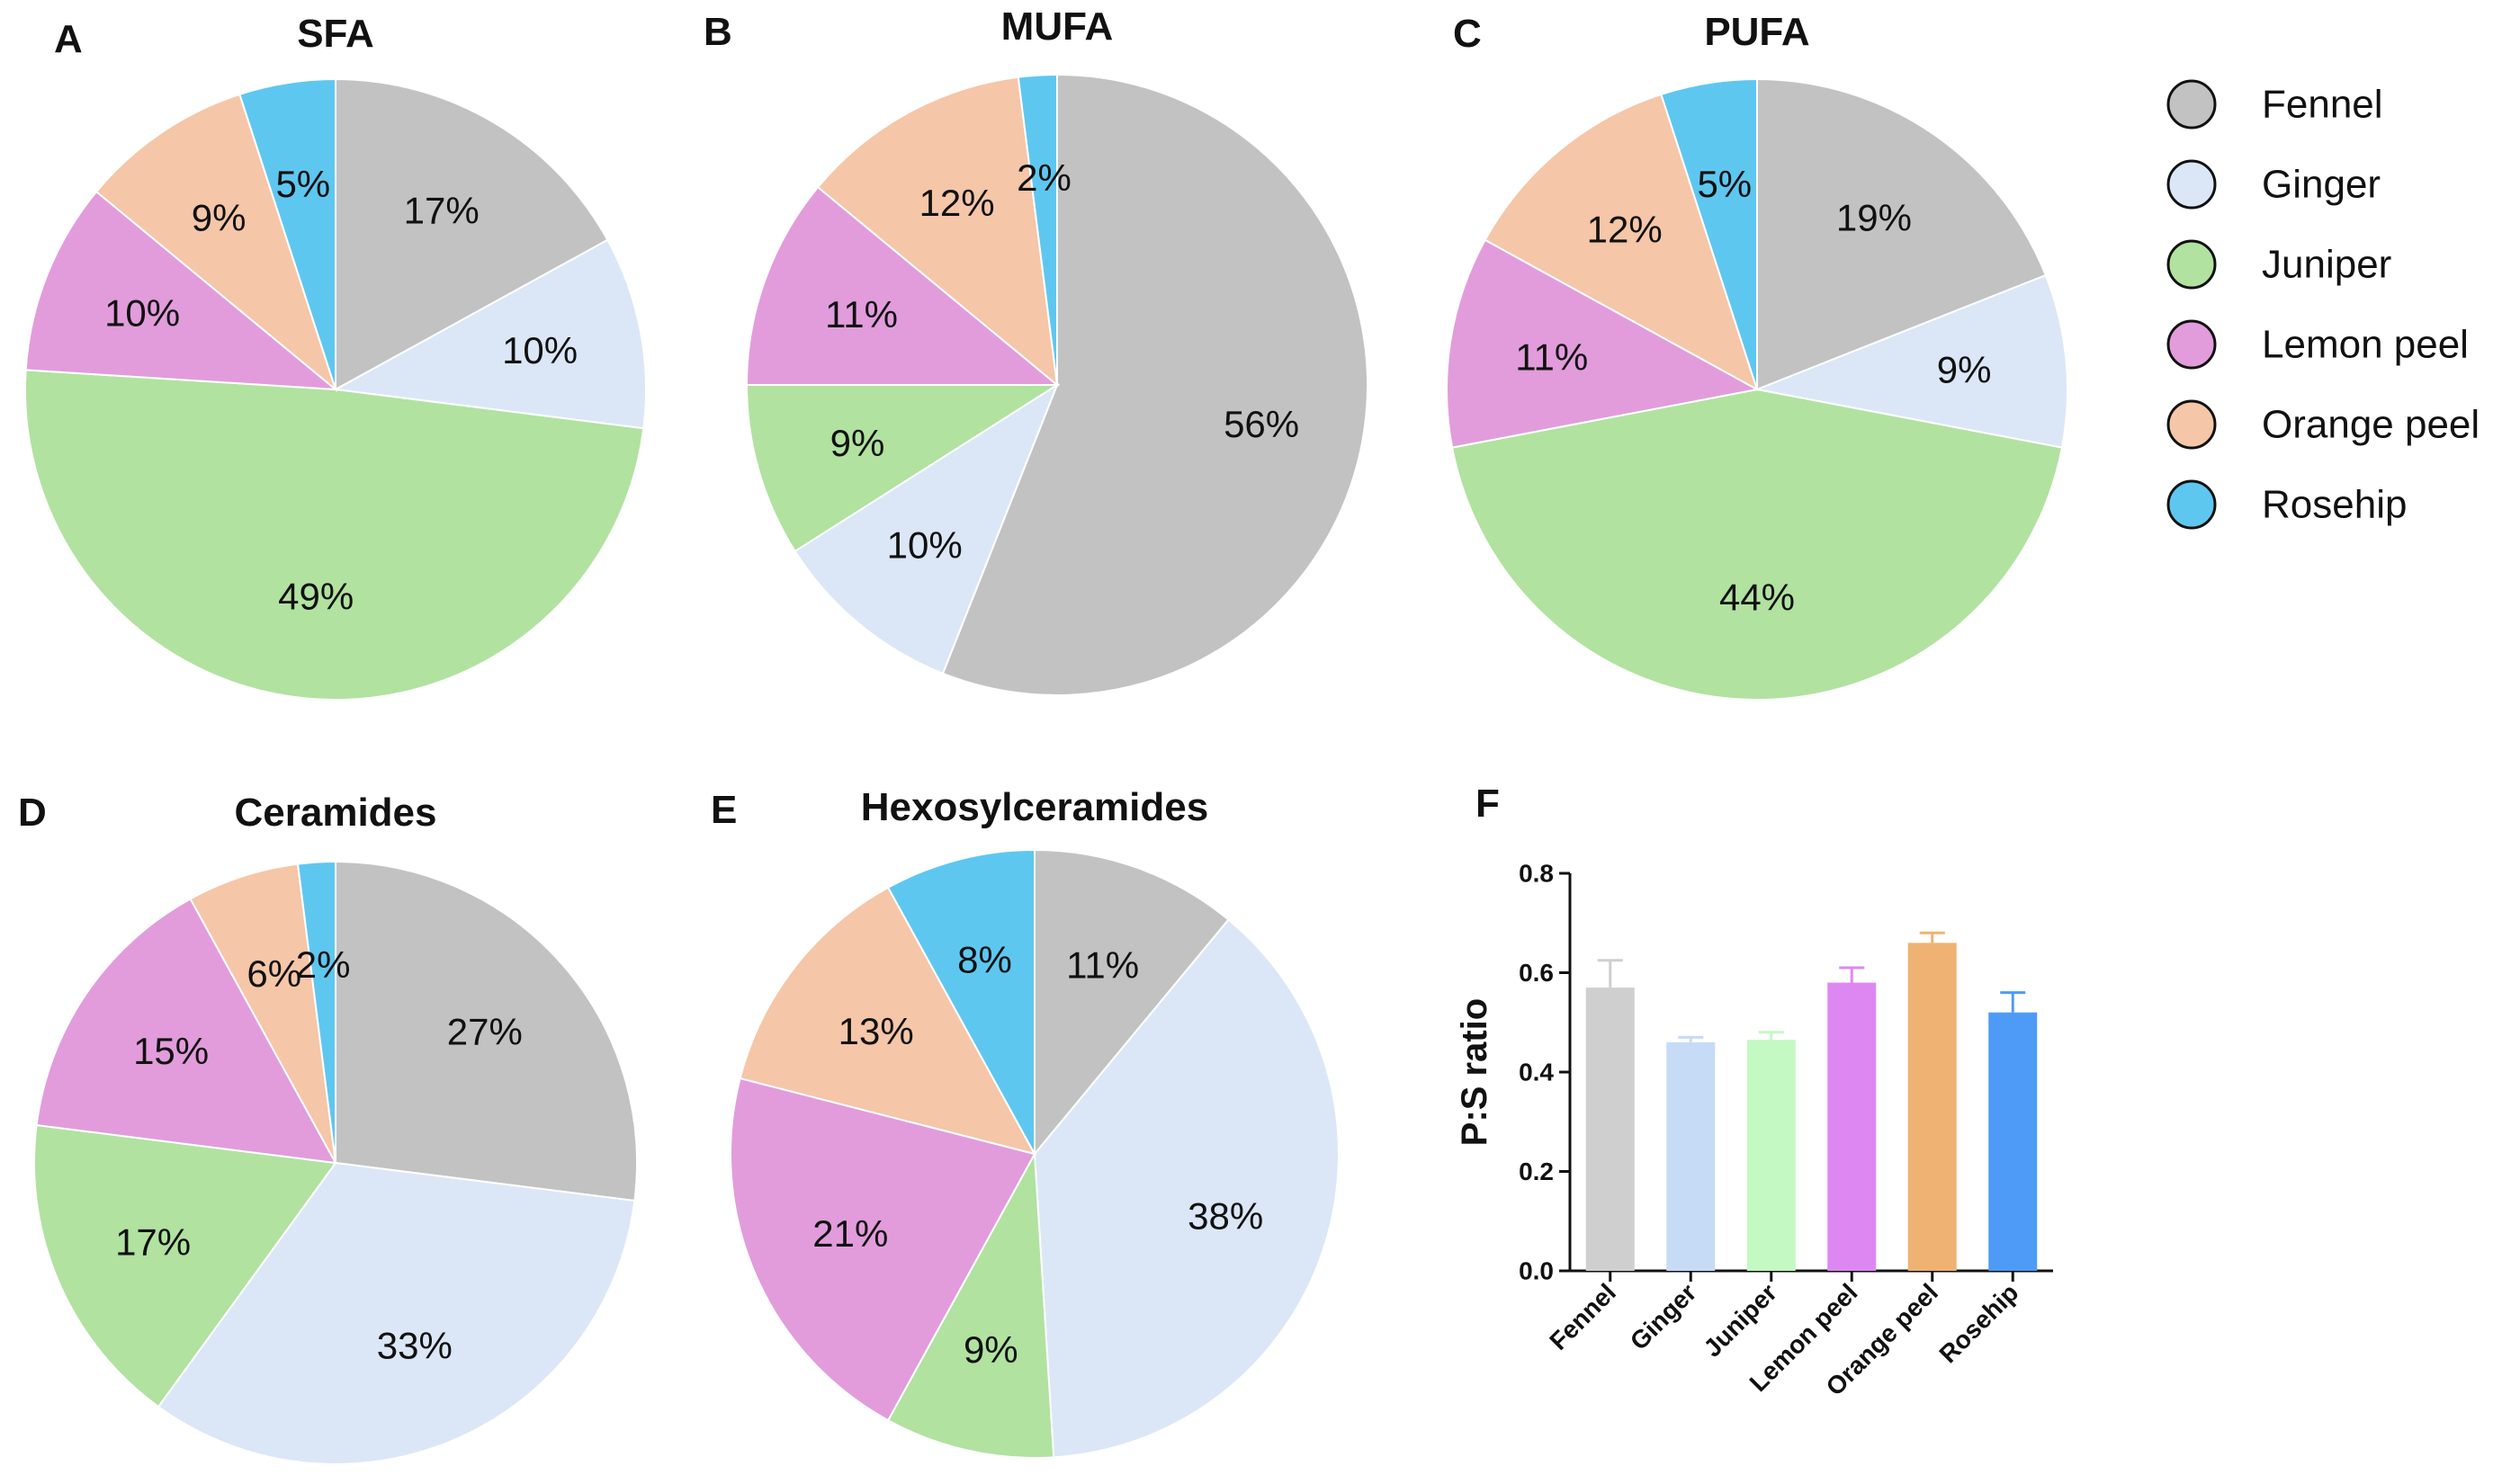 This screenshot has width=2511, height=1484. What do you see at coordinates (1057, 26) in the screenshot?
I see `pie-title: MUFA` at bounding box center [1057, 26].